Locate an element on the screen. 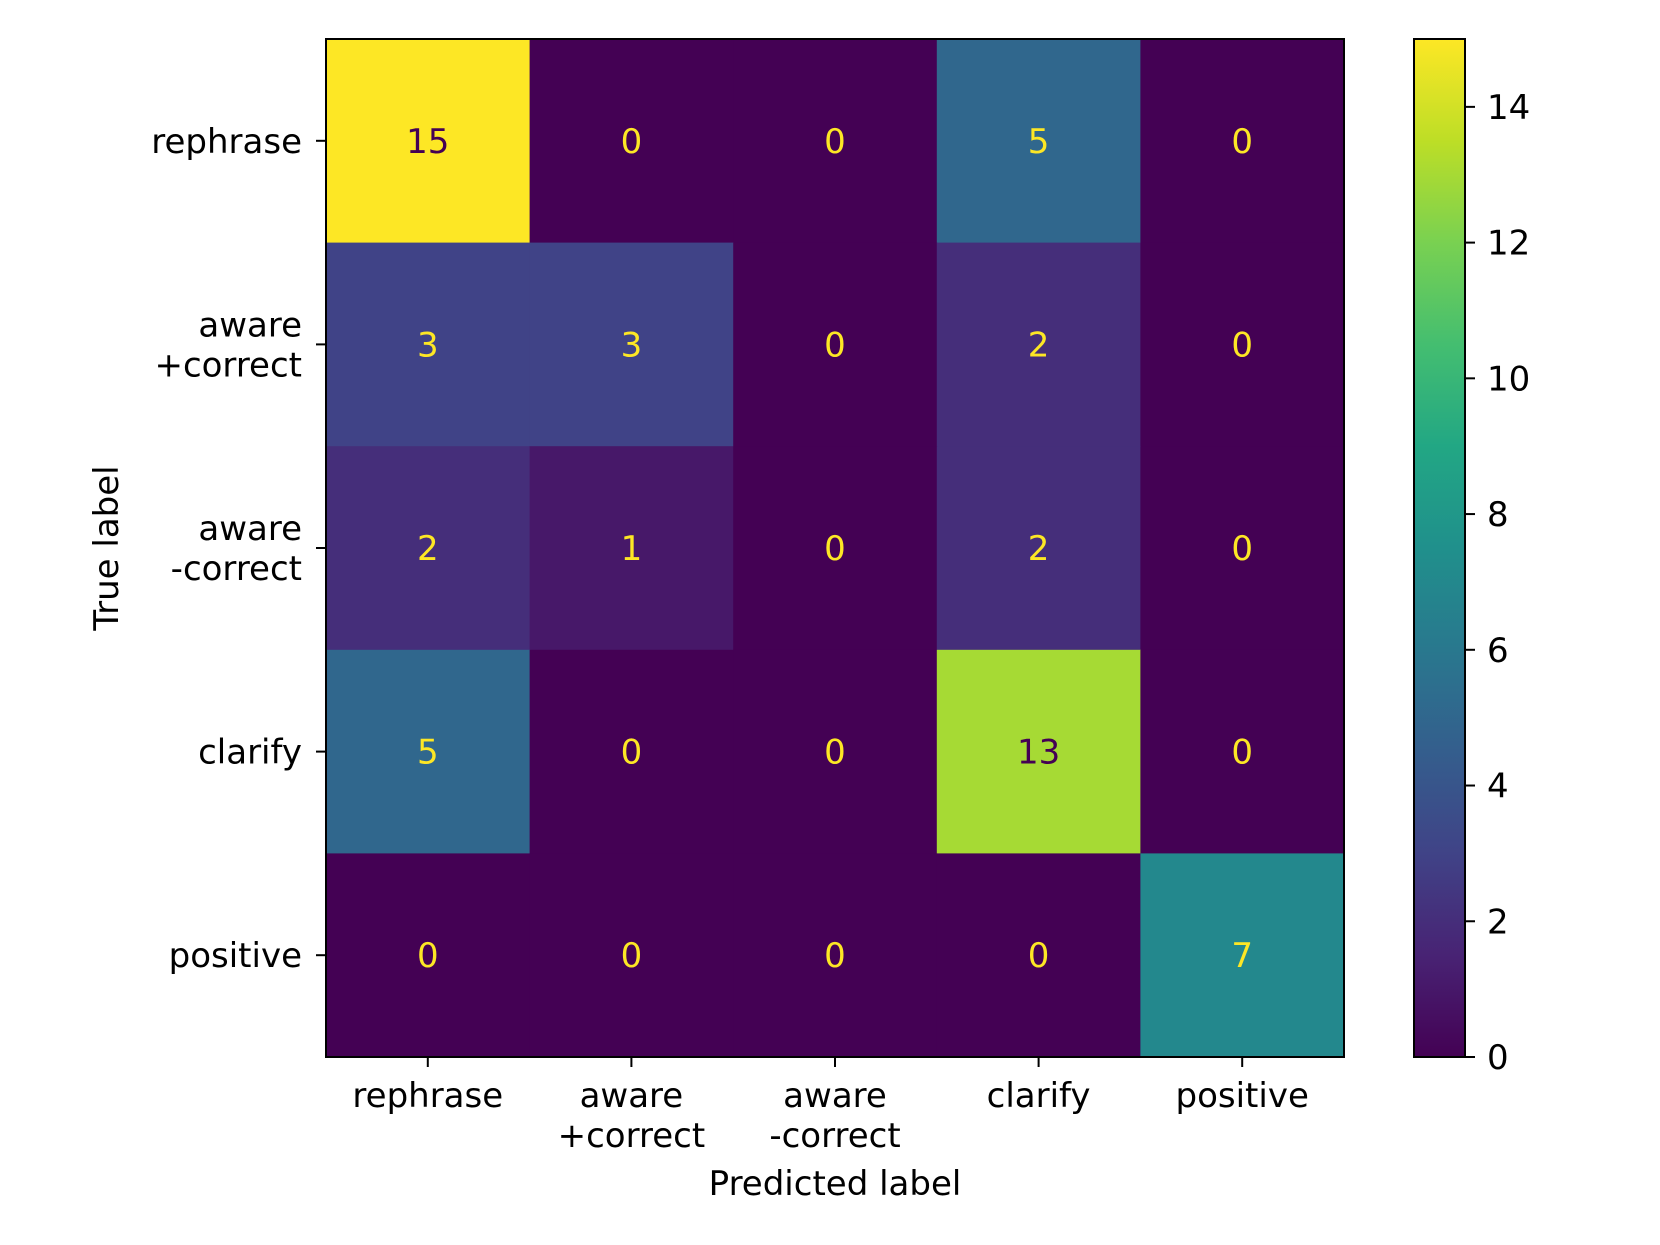 This screenshot has width=1660, height=1245. y-tick-label: positive is located at coordinates (235, 956).